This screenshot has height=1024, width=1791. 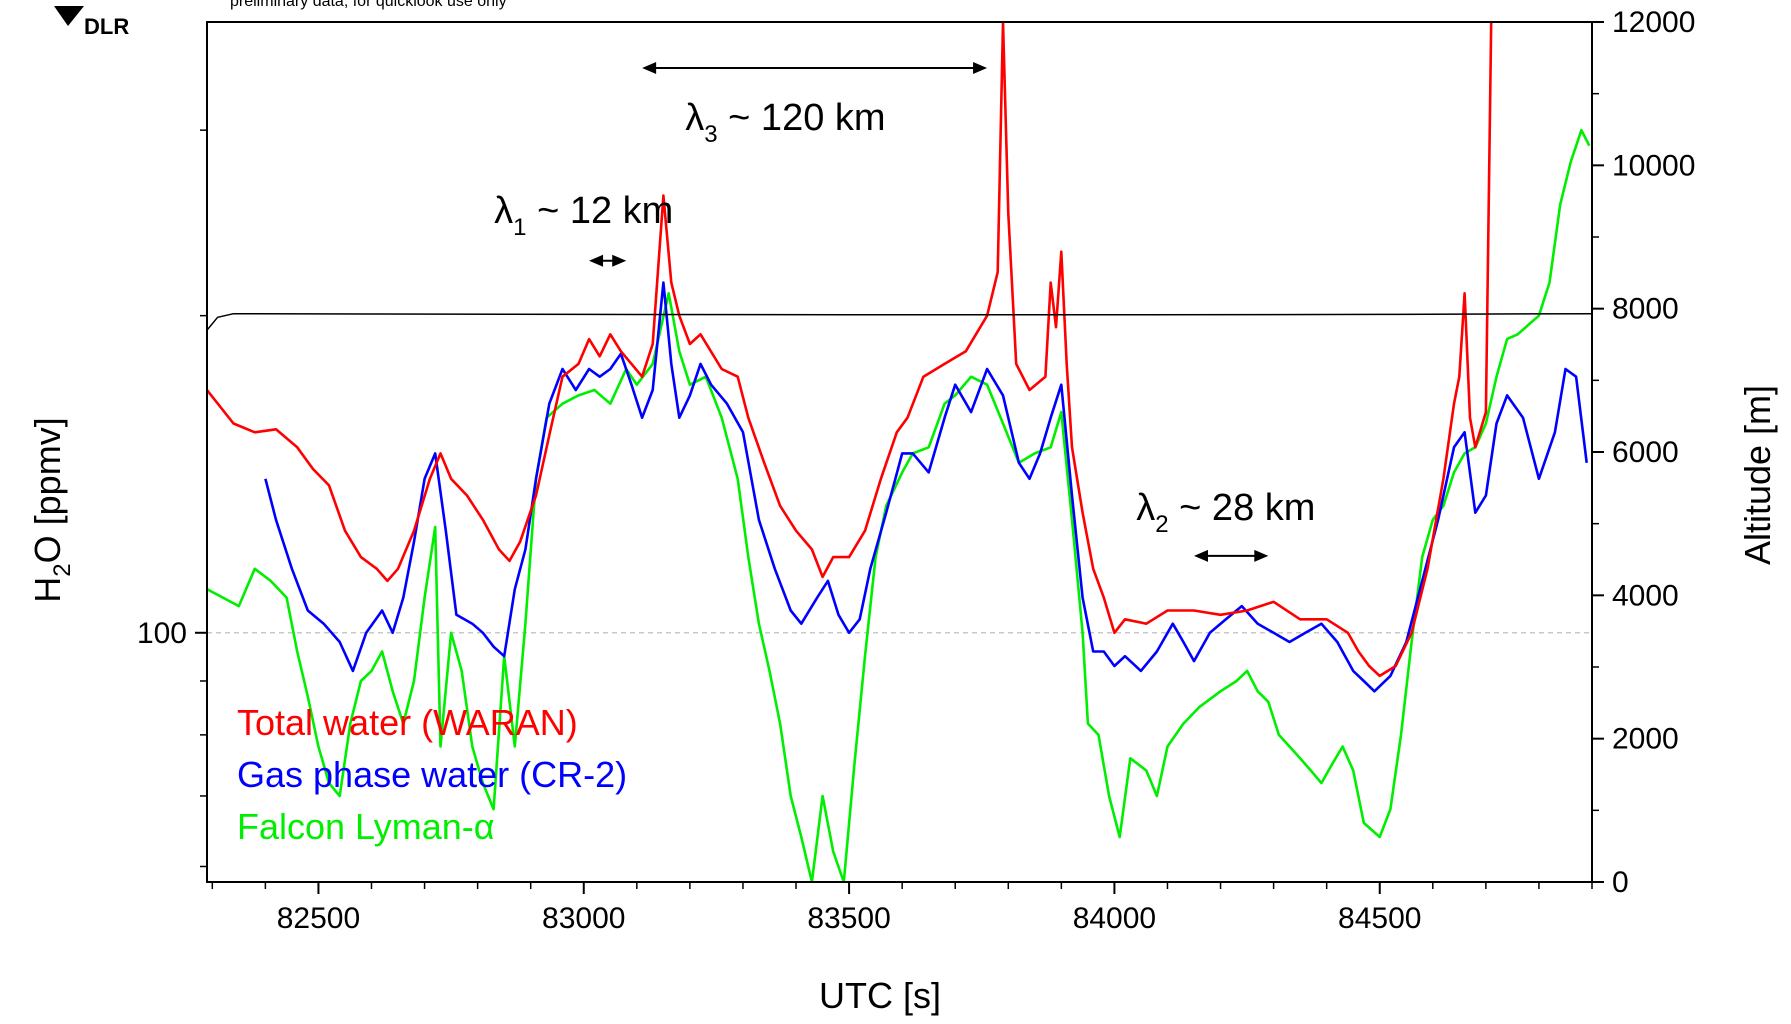 What do you see at coordinates (1620, 882) in the screenshot?
I see `y-right-tick-label: 0` at bounding box center [1620, 882].